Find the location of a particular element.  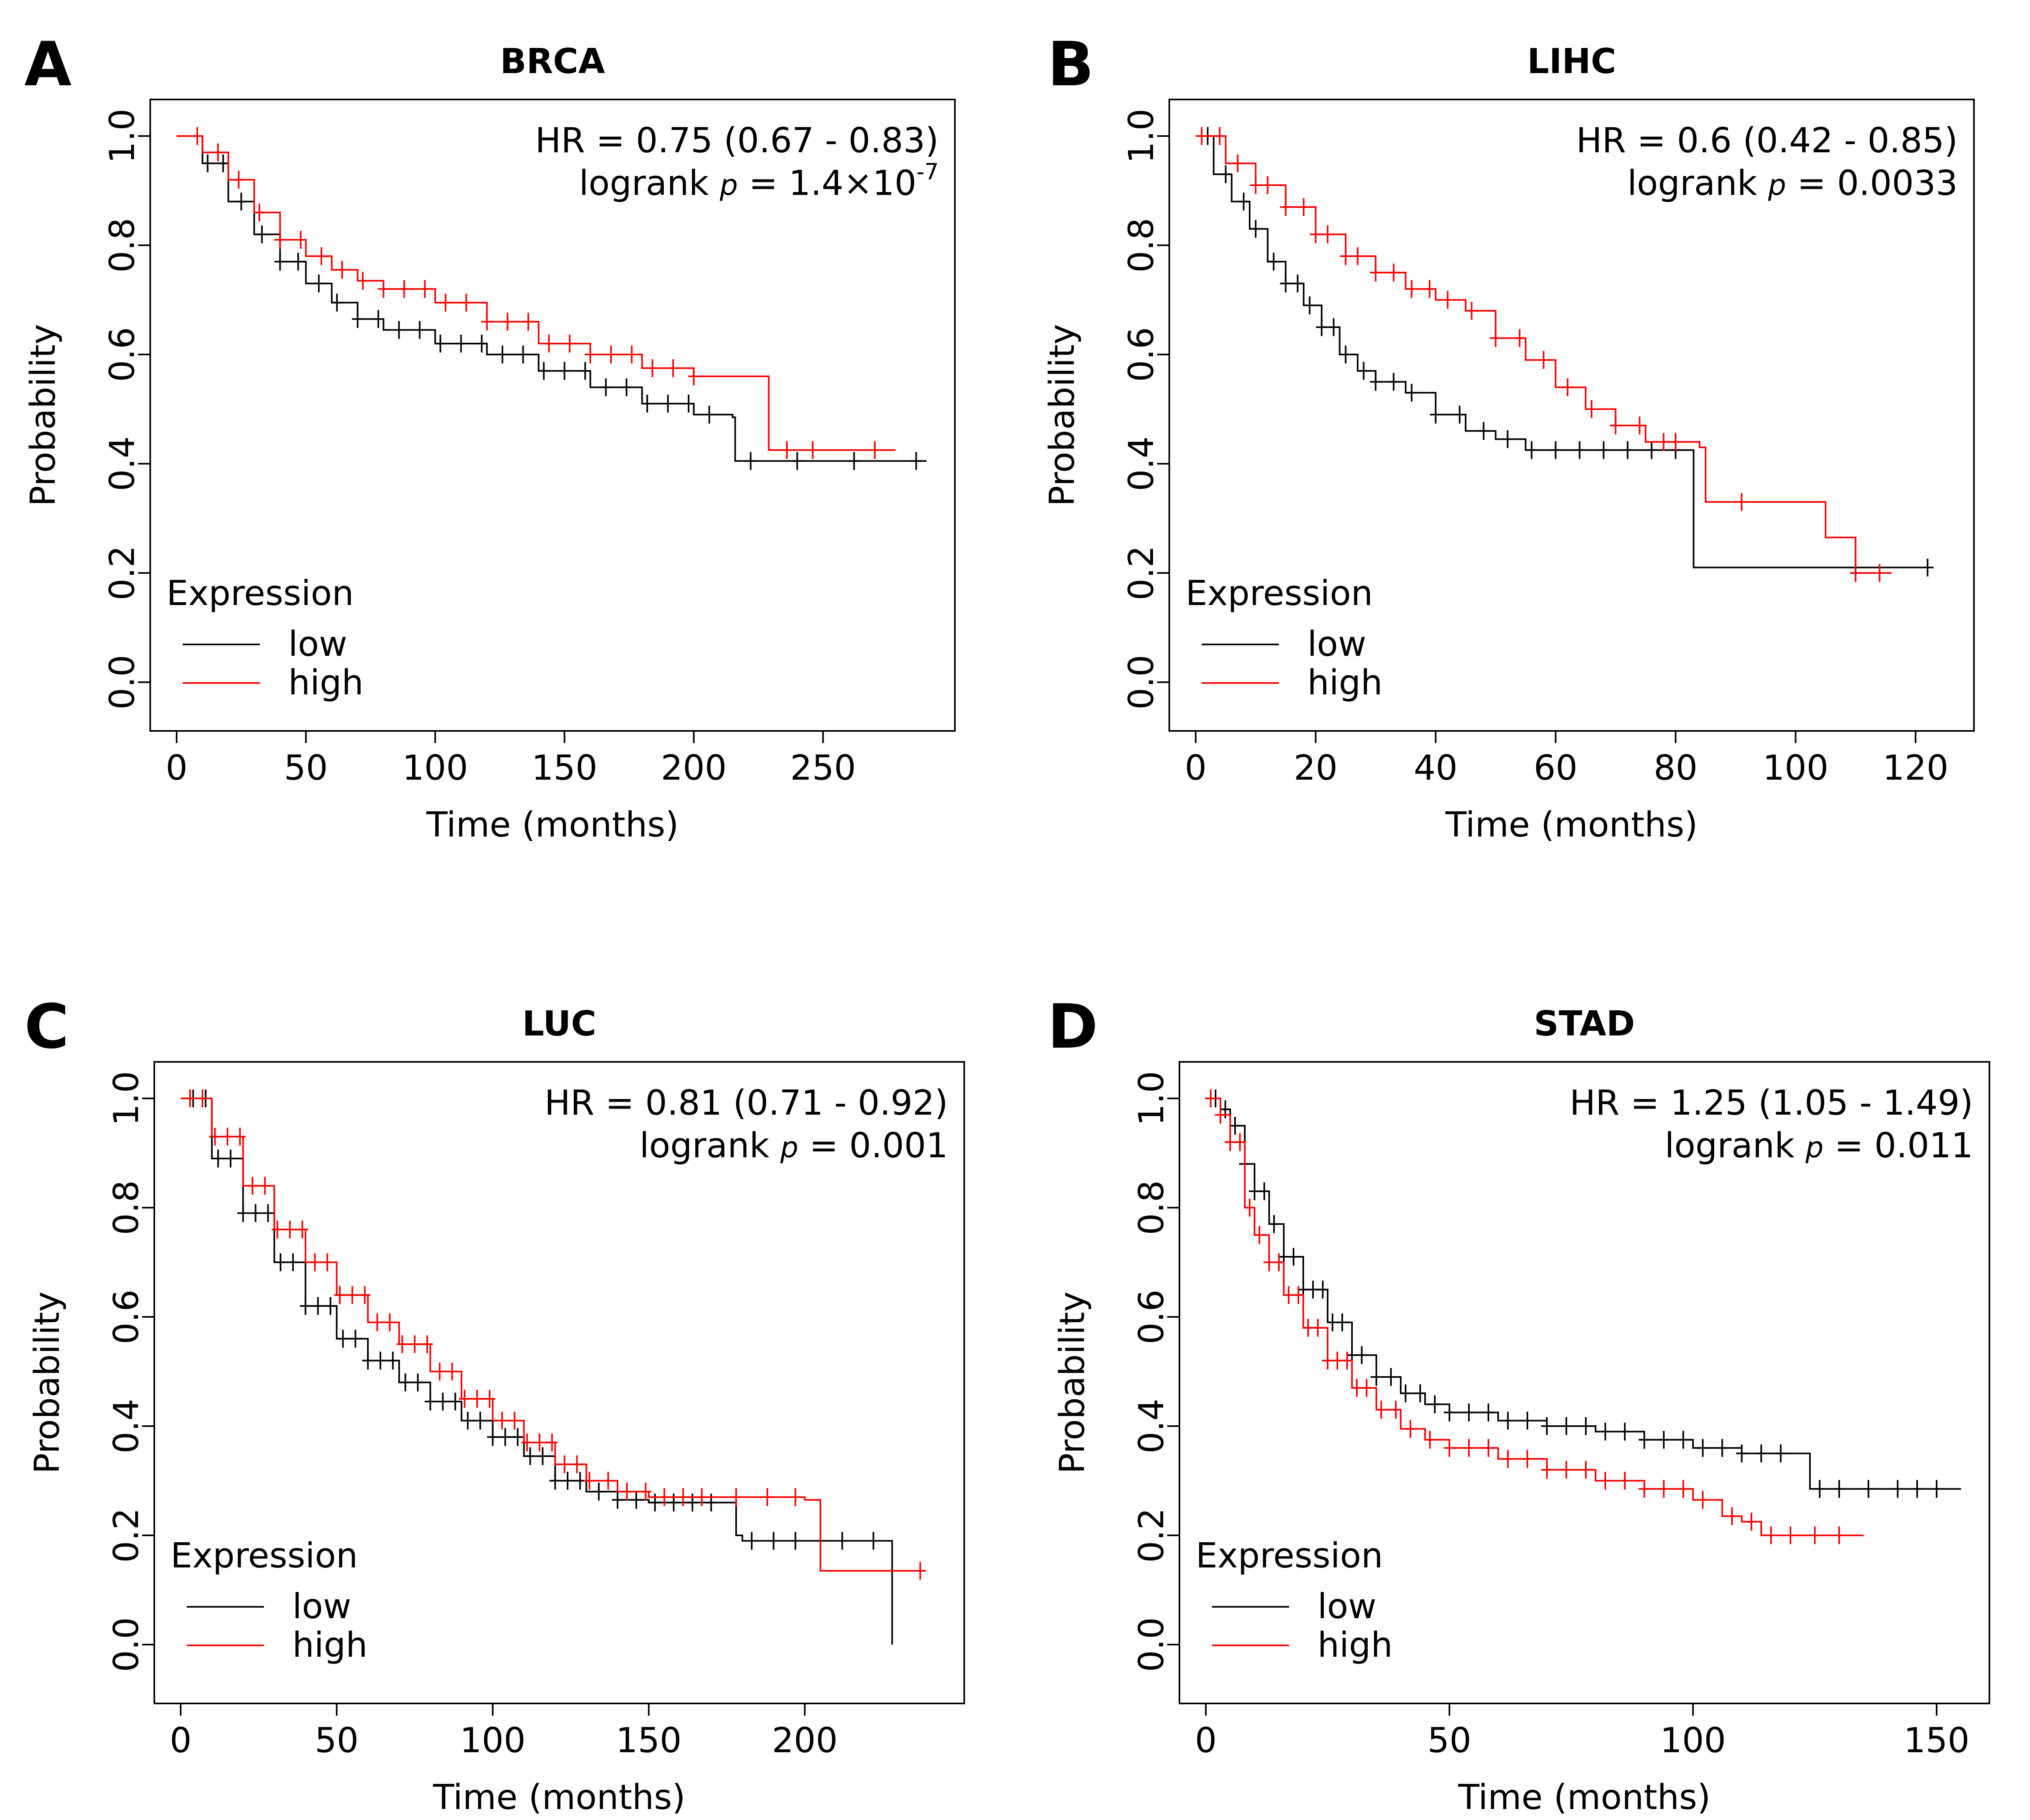

x-tick-label: 120 is located at coordinates (1916, 768).